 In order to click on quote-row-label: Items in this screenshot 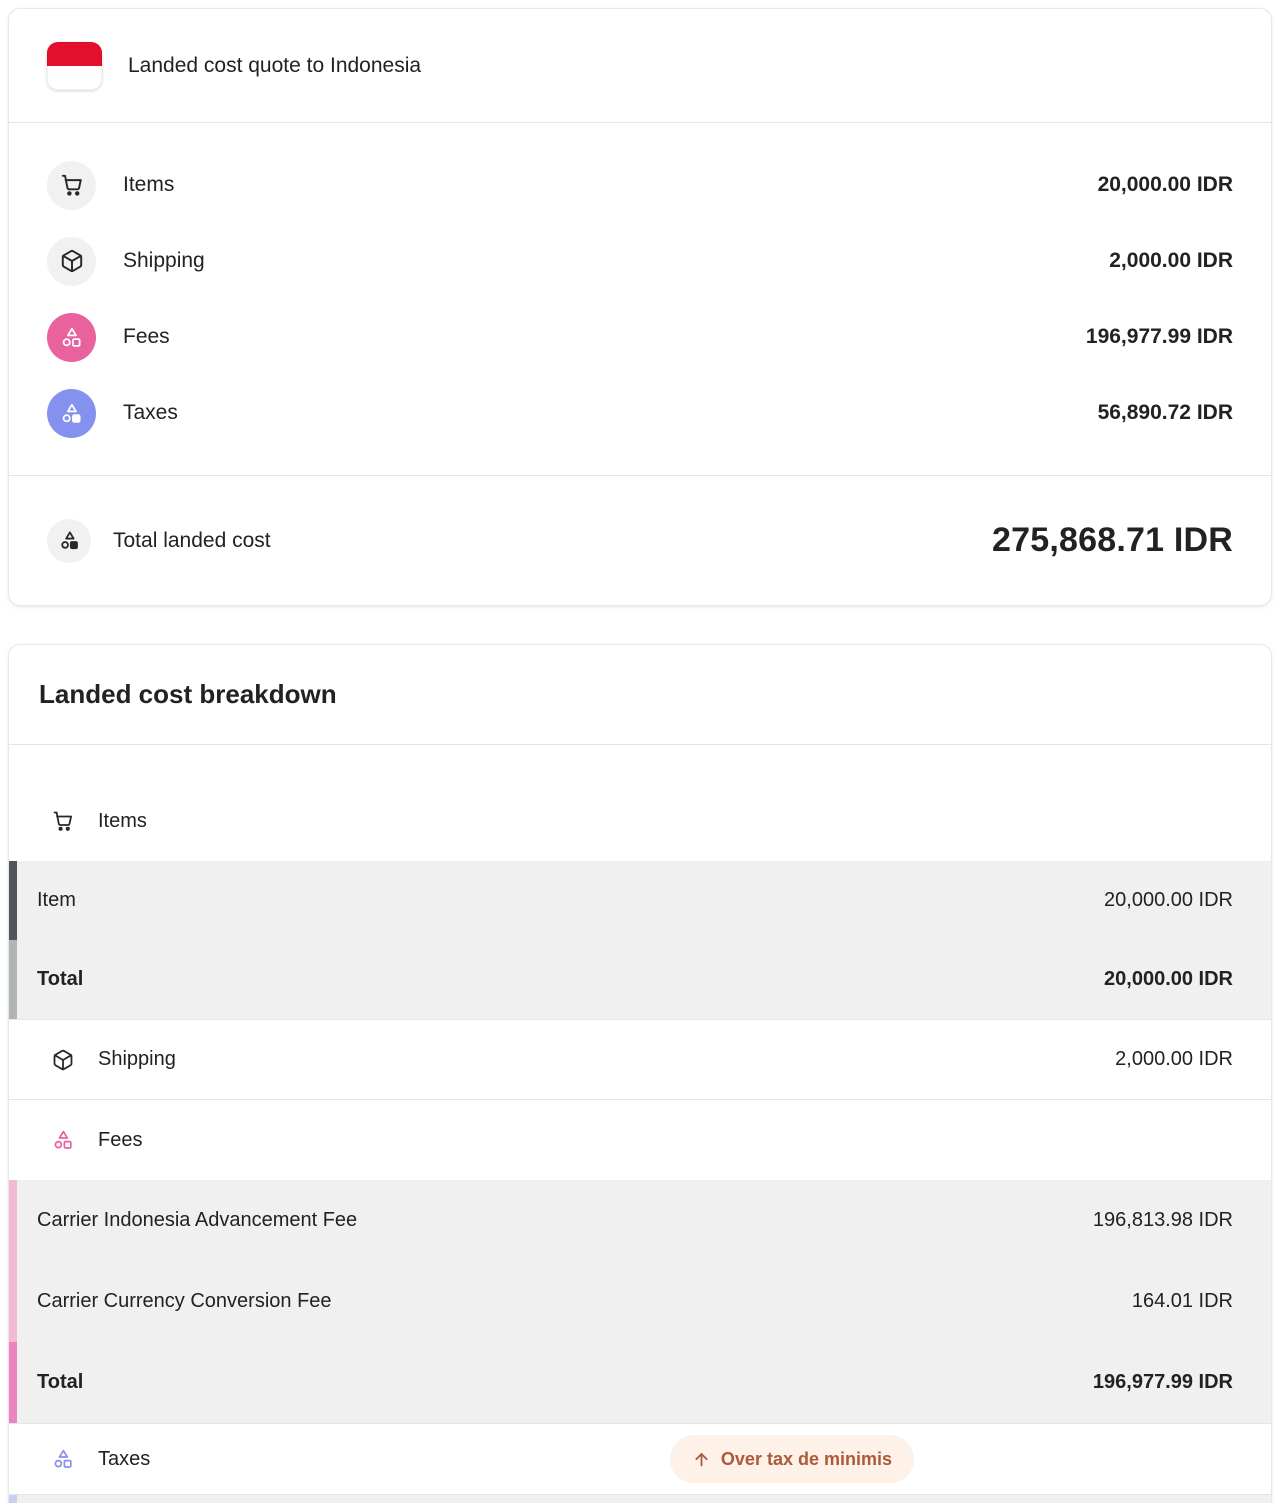, I will do `click(149, 184)`.